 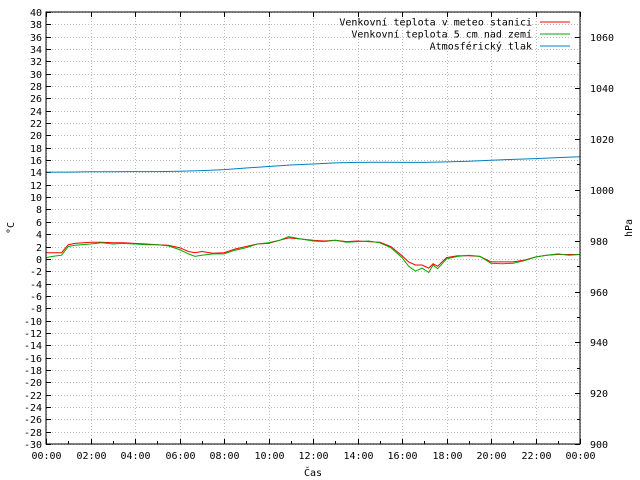 I want to click on y-right-tick-label: 940, so click(x=599, y=343).